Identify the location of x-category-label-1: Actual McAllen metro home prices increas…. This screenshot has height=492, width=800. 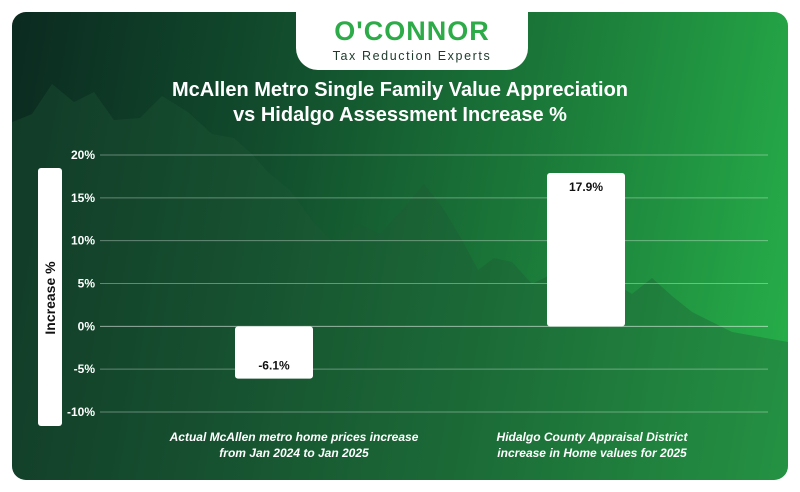
(294, 445).